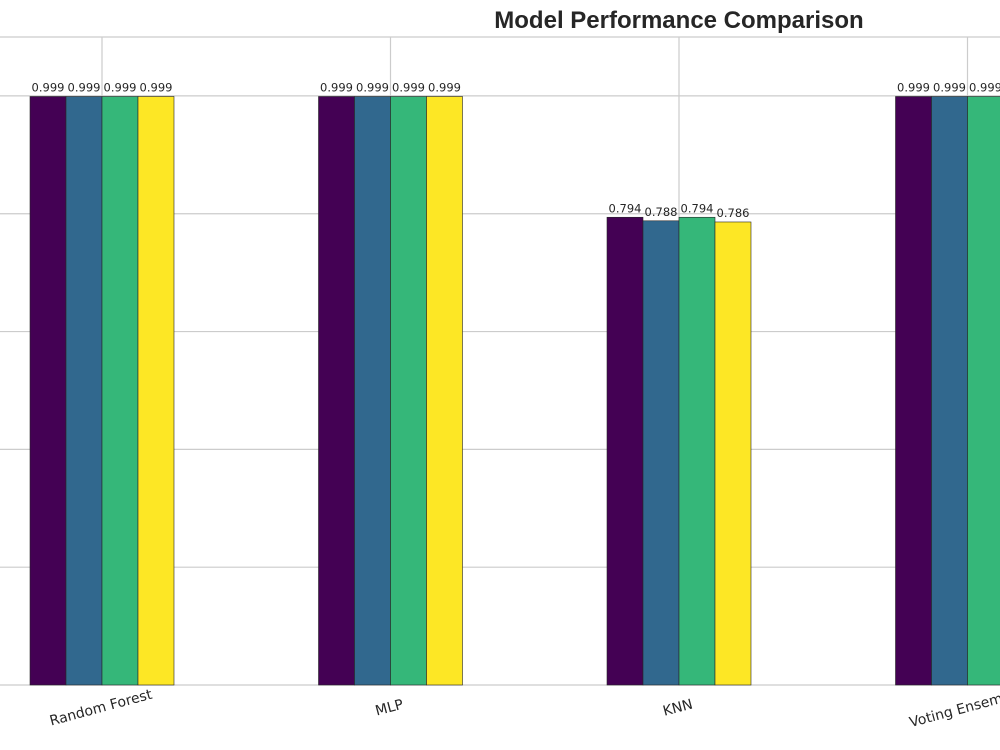  What do you see at coordinates (661, 212) in the screenshot?
I see `bar-value-label: 0.788` at bounding box center [661, 212].